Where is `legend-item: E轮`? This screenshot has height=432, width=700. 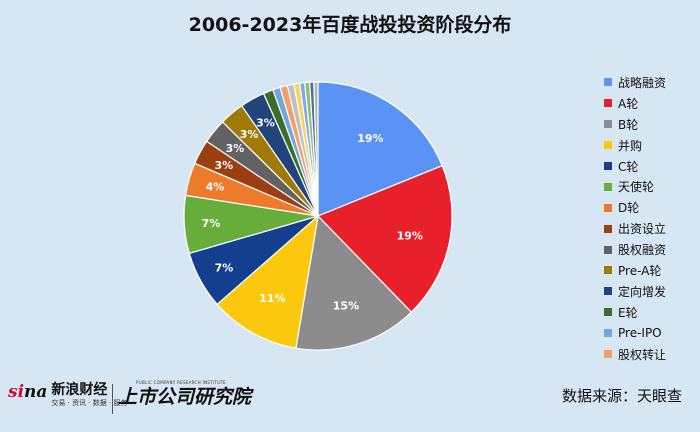
legend-item: E轮 is located at coordinates (635, 312).